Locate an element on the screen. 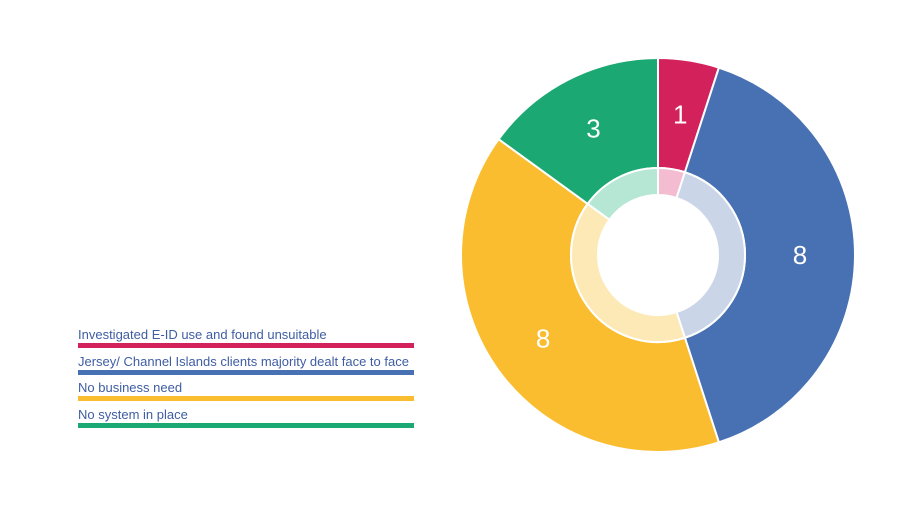  legend-label-no-business-need: No business need is located at coordinates (130, 387).